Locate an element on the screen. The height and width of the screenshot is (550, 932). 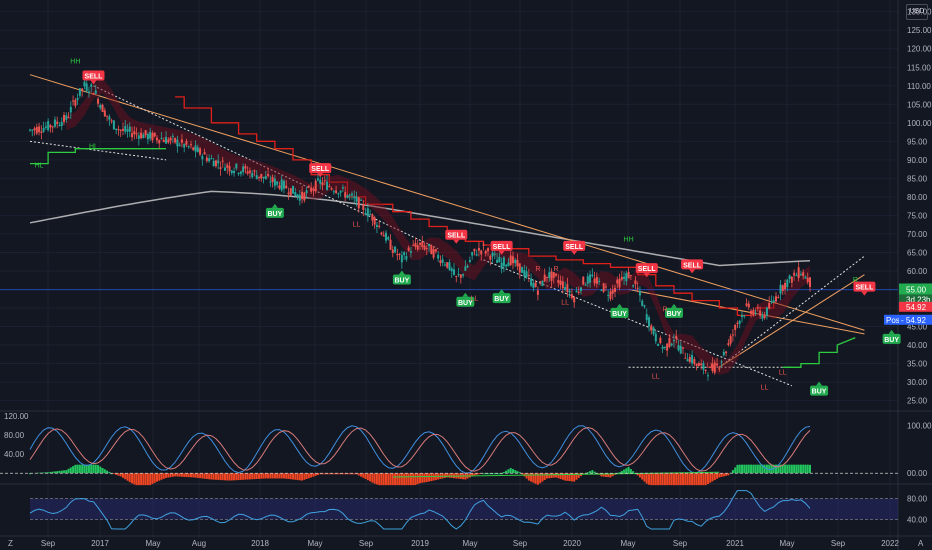
y-axis-label: 110.00 is located at coordinates (919, 86).